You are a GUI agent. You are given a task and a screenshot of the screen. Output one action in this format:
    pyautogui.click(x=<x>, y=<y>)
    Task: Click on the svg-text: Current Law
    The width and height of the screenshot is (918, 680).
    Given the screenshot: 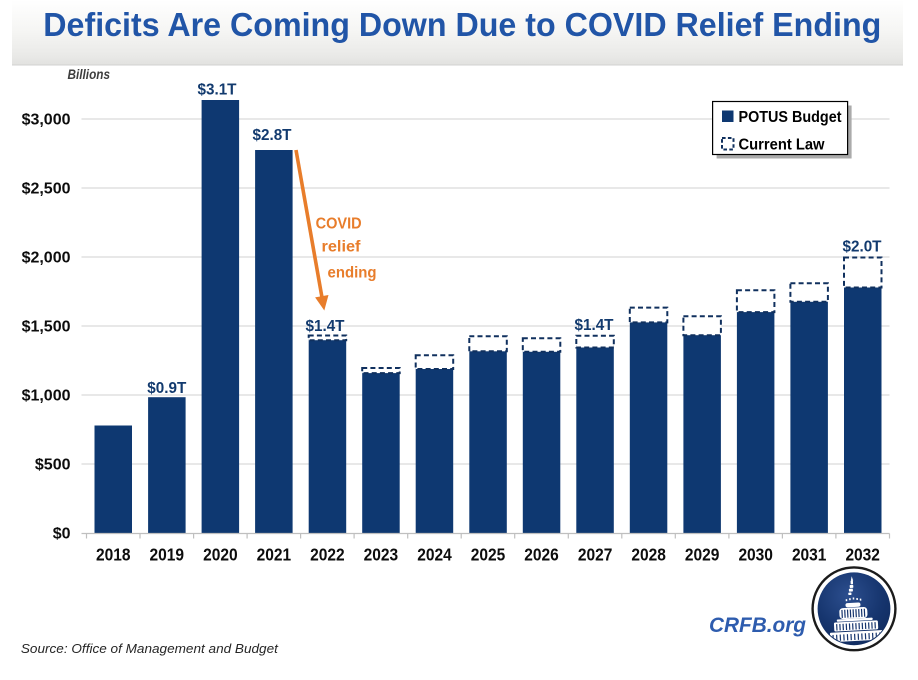 What is the action you would take?
    pyautogui.click(x=782, y=144)
    